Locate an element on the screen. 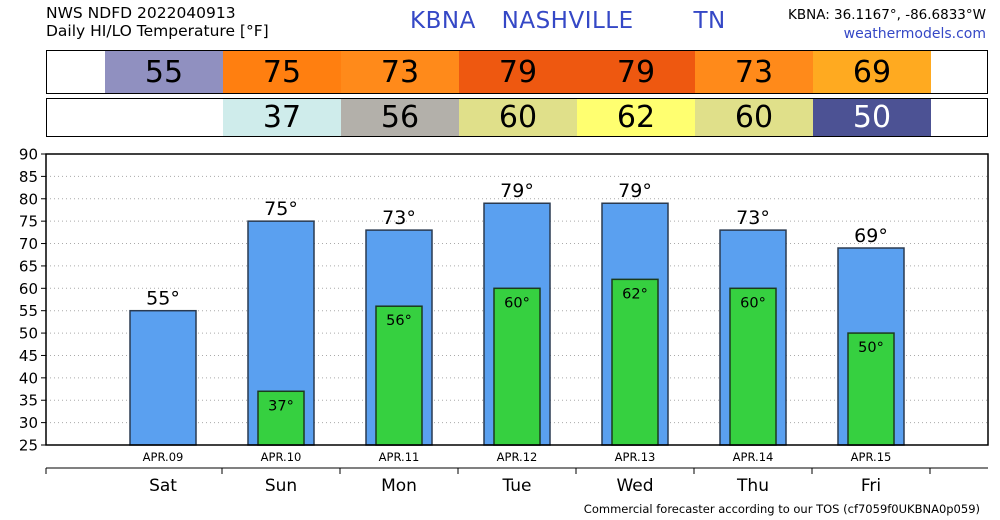 The height and width of the screenshot is (520, 1000). y-tick-label-40: 40 is located at coordinates (28, 378).